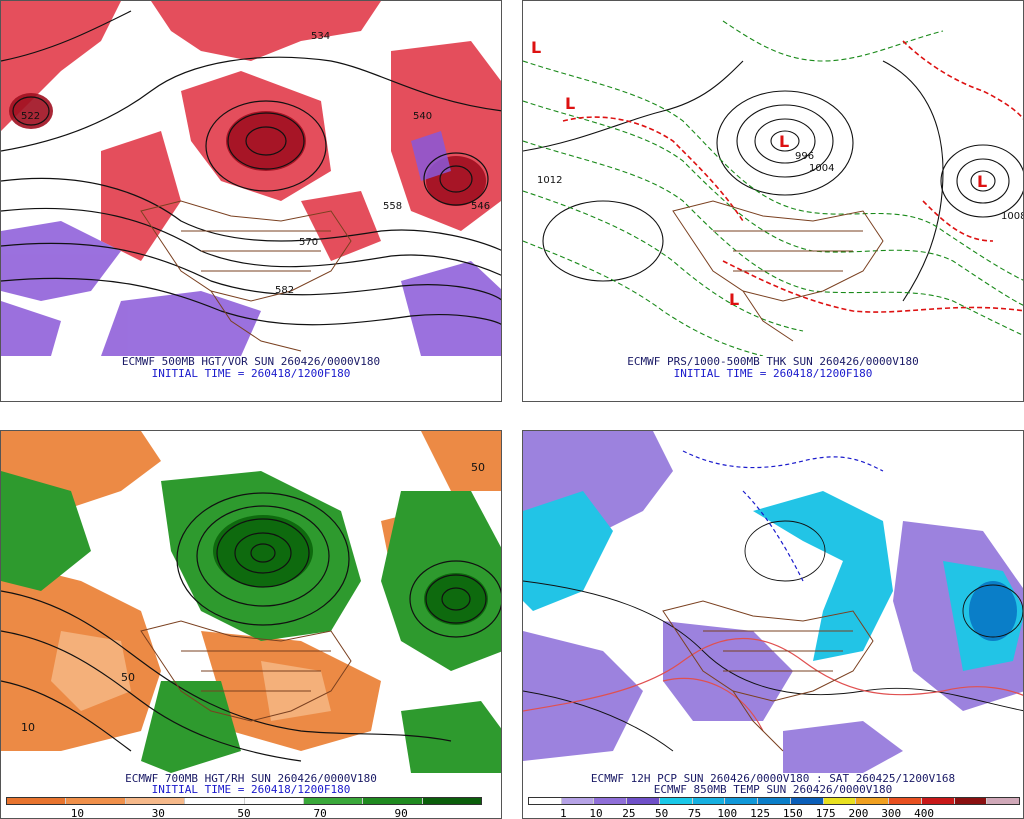  Describe the element at coordinates (924, 813) in the screenshot. I see `colorbar-tick-label: 400` at that location.